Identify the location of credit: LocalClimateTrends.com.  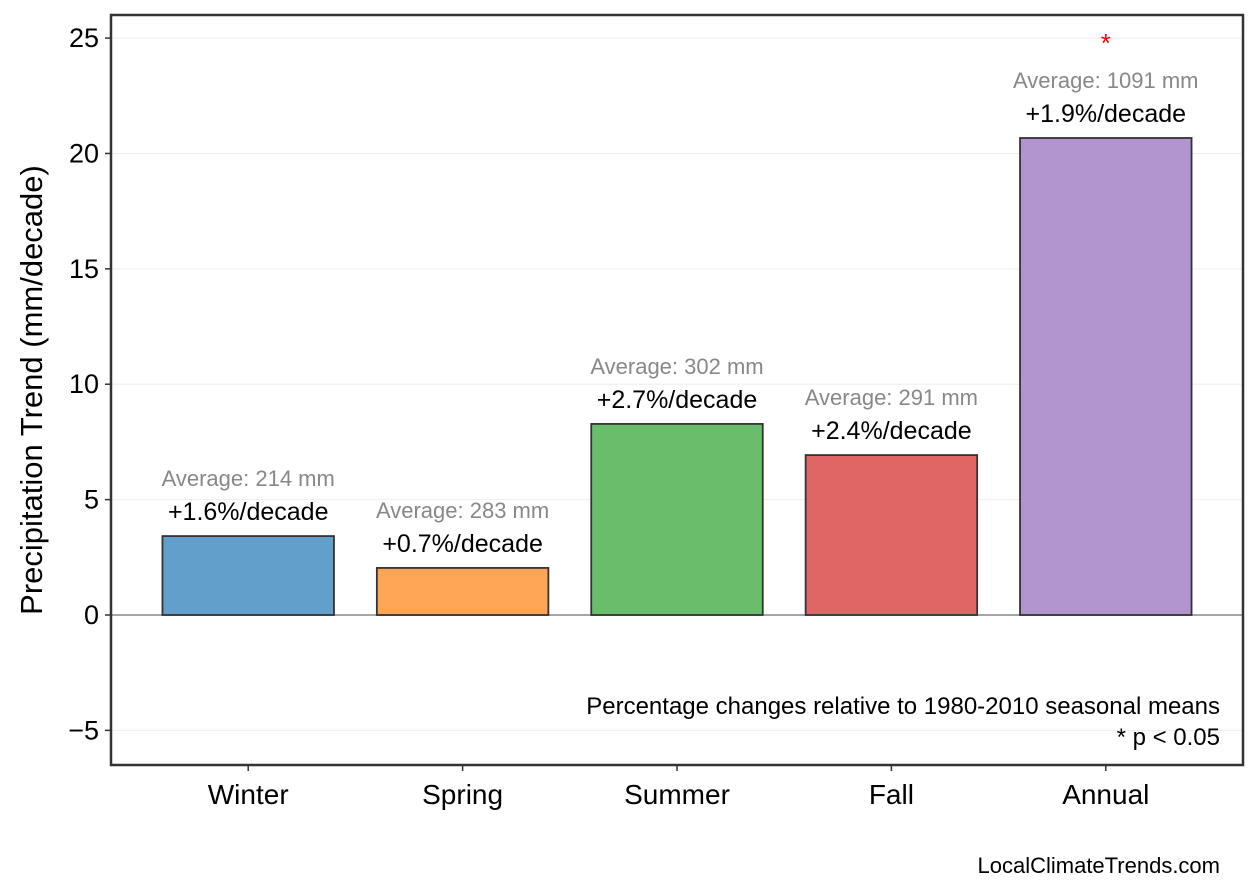
(1099, 865).